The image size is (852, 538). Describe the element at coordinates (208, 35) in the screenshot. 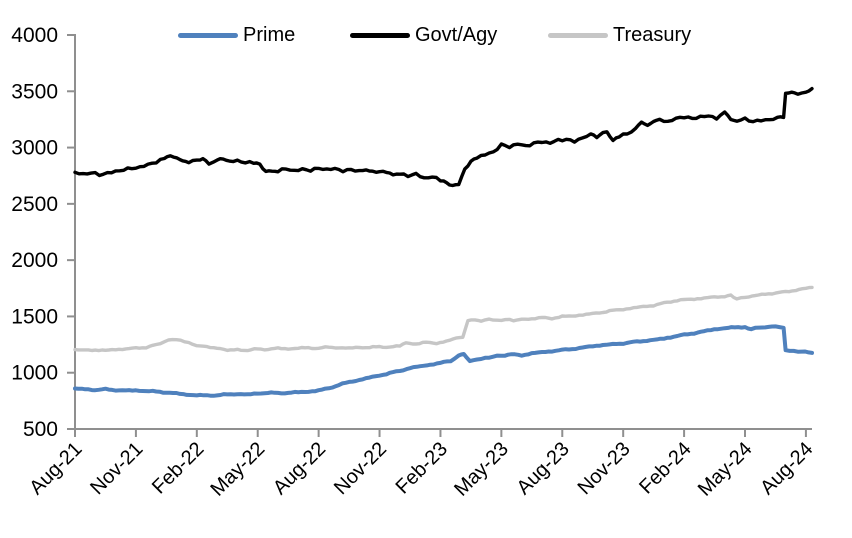

I see `prime-line-swatch` at that location.